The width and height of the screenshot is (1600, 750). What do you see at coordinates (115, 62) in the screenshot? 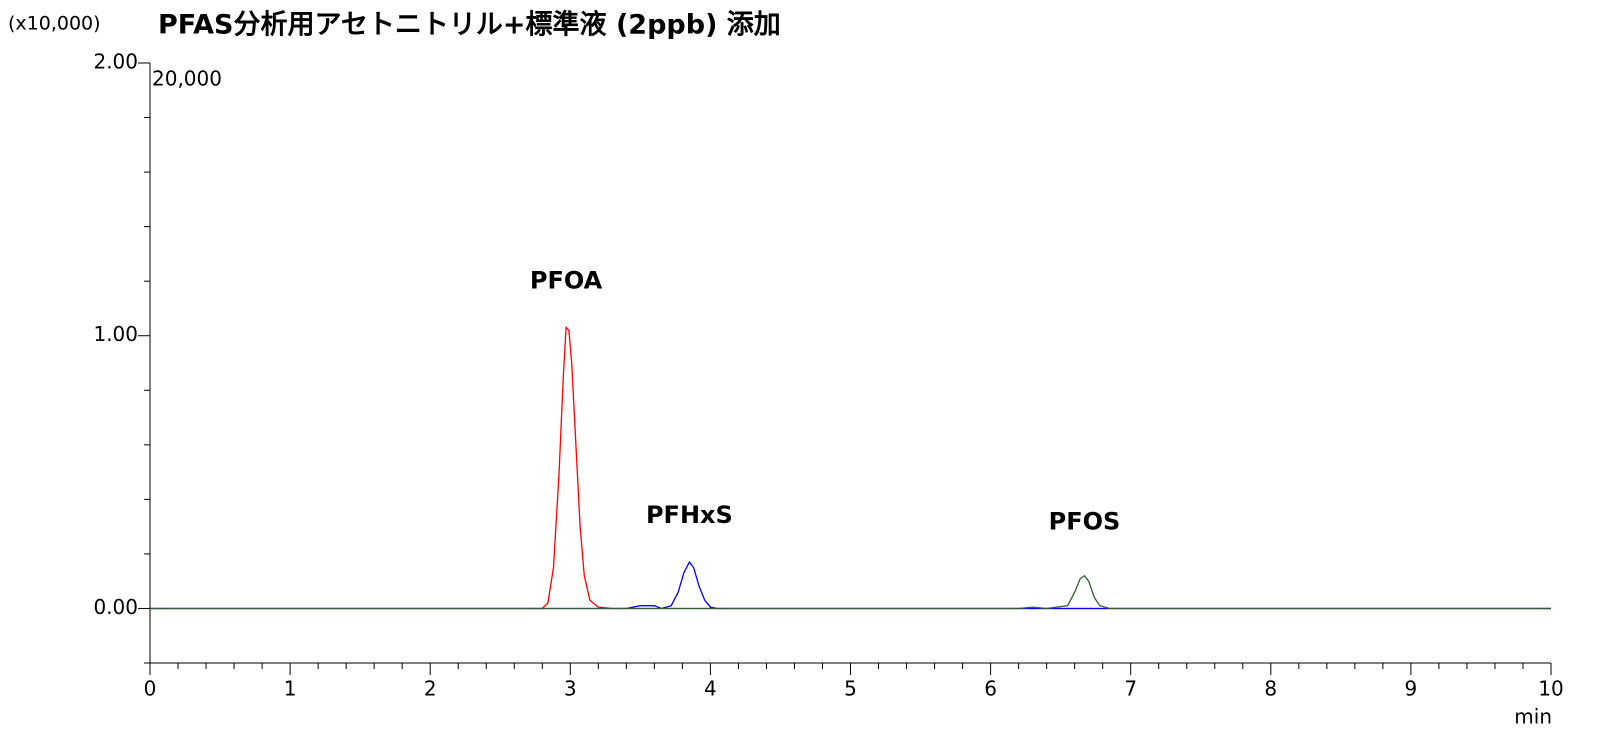
I see `y-tick-label: 2.00` at bounding box center [115, 62].